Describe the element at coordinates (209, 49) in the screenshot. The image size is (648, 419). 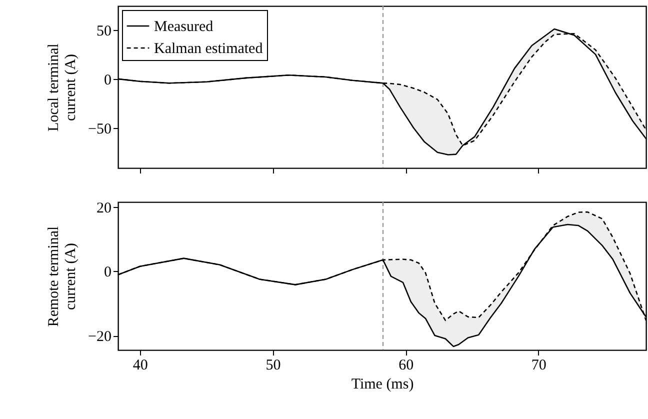
I see `legend-label: Kalman estimated` at that location.